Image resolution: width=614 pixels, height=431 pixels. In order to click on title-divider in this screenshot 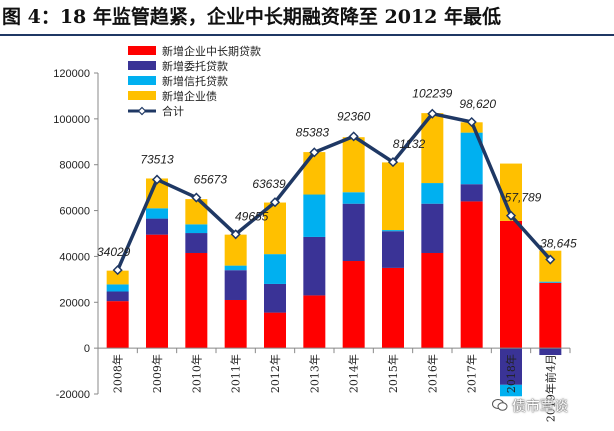, I will do `click(307, 35)`.